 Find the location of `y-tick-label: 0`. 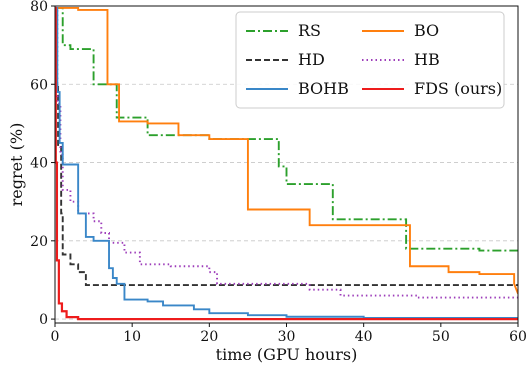

y-tick-label: 0 is located at coordinates (43, 320).